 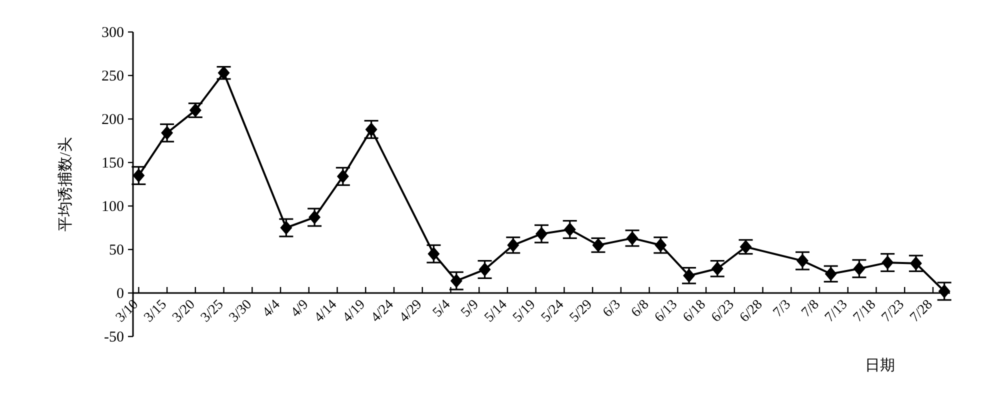 I want to click on x-tick-label: 5/29, so click(x=581, y=311).